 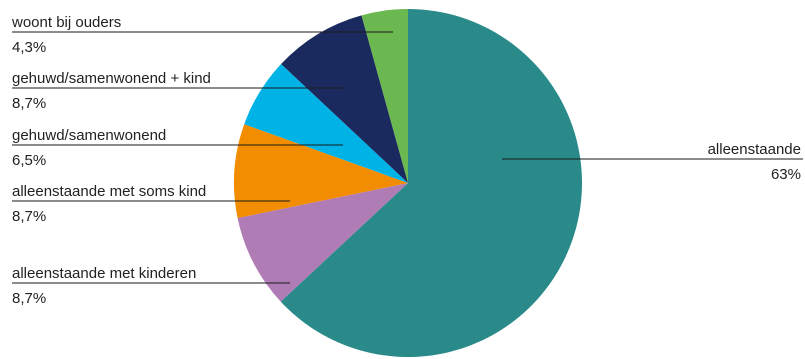 I want to click on slice-value-alleenstaande-met-kinderen: 8,7%, so click(x=29, y=298).